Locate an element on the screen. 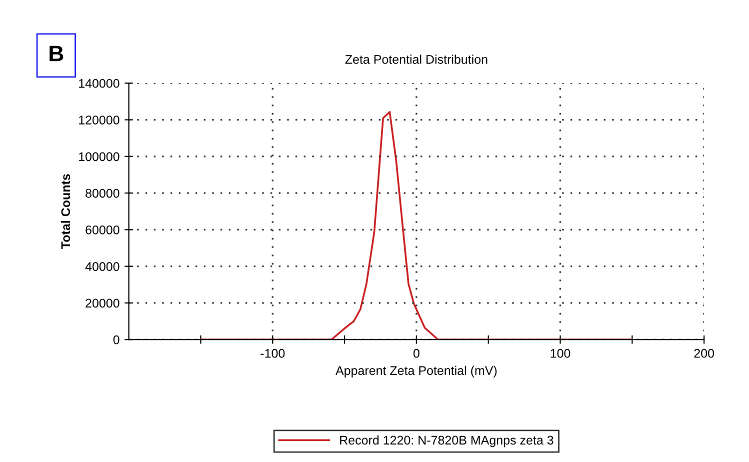 This screenshot has width=749, height=462. x-axis-title: Apparent Zeta Potential (mV) is located at coordinates (416, 372).